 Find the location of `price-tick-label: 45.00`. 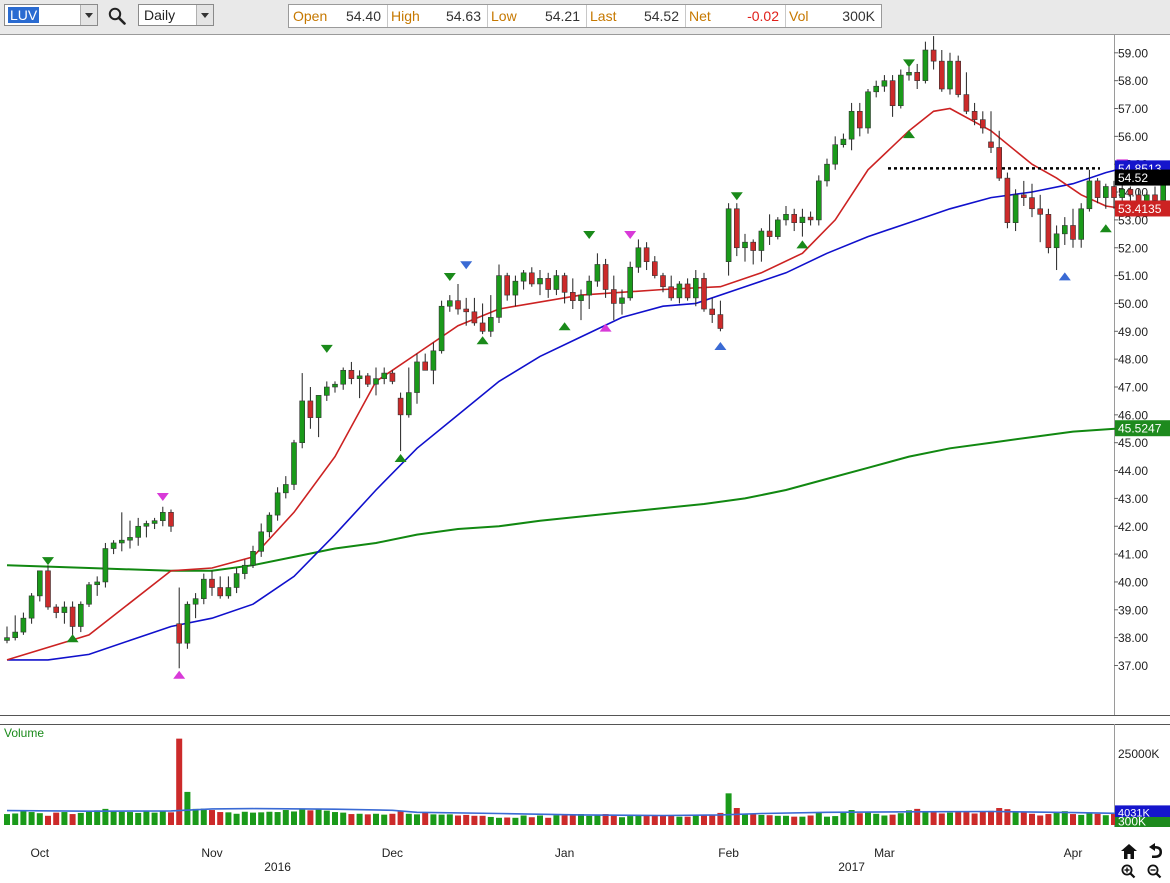

price-tick-label: 45.00 is located at coordinates (1133, 443).